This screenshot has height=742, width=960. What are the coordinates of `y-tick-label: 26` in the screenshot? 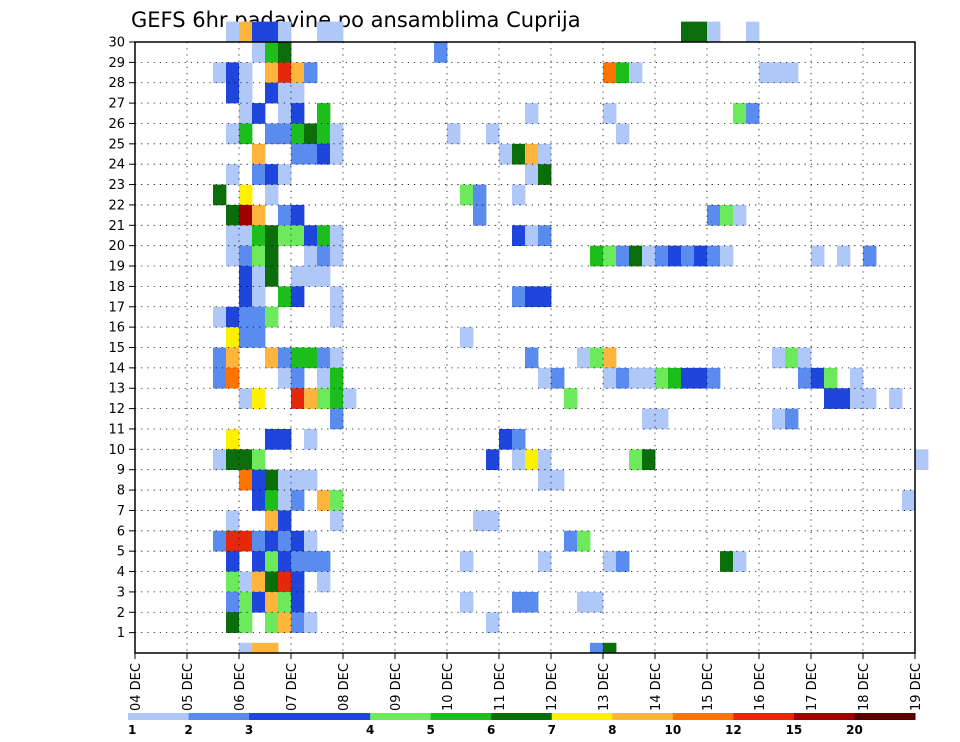 It's located at (116, 124).